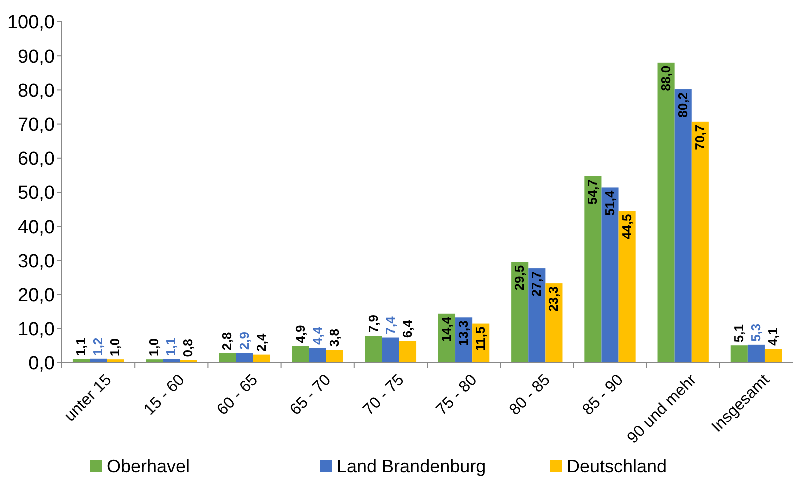 The width and height of the screenshot is (805, 488). I want to click on data-label: 0,8, so click(188, 348).